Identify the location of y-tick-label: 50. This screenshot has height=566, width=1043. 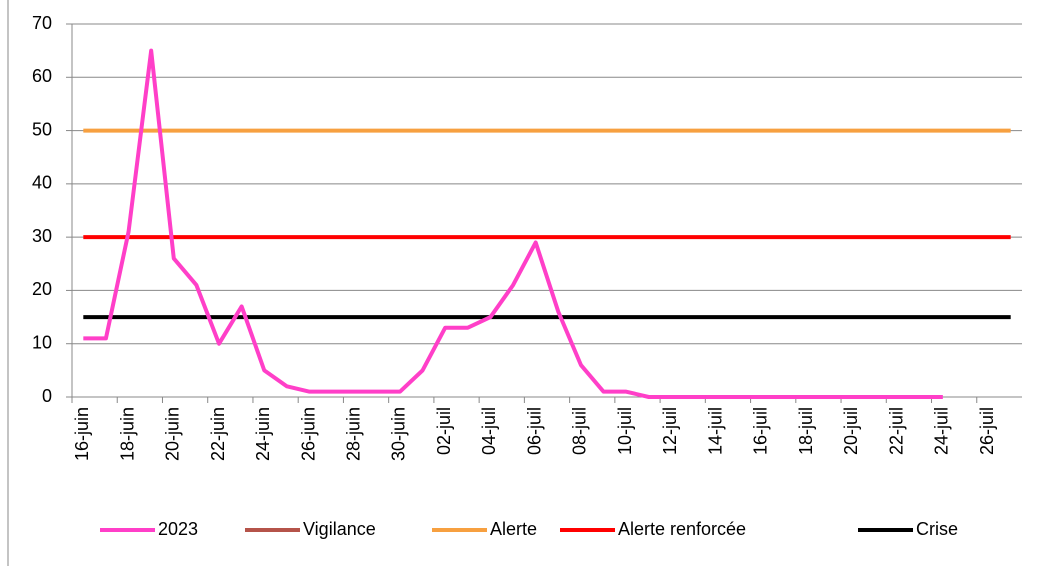
(42, 129).